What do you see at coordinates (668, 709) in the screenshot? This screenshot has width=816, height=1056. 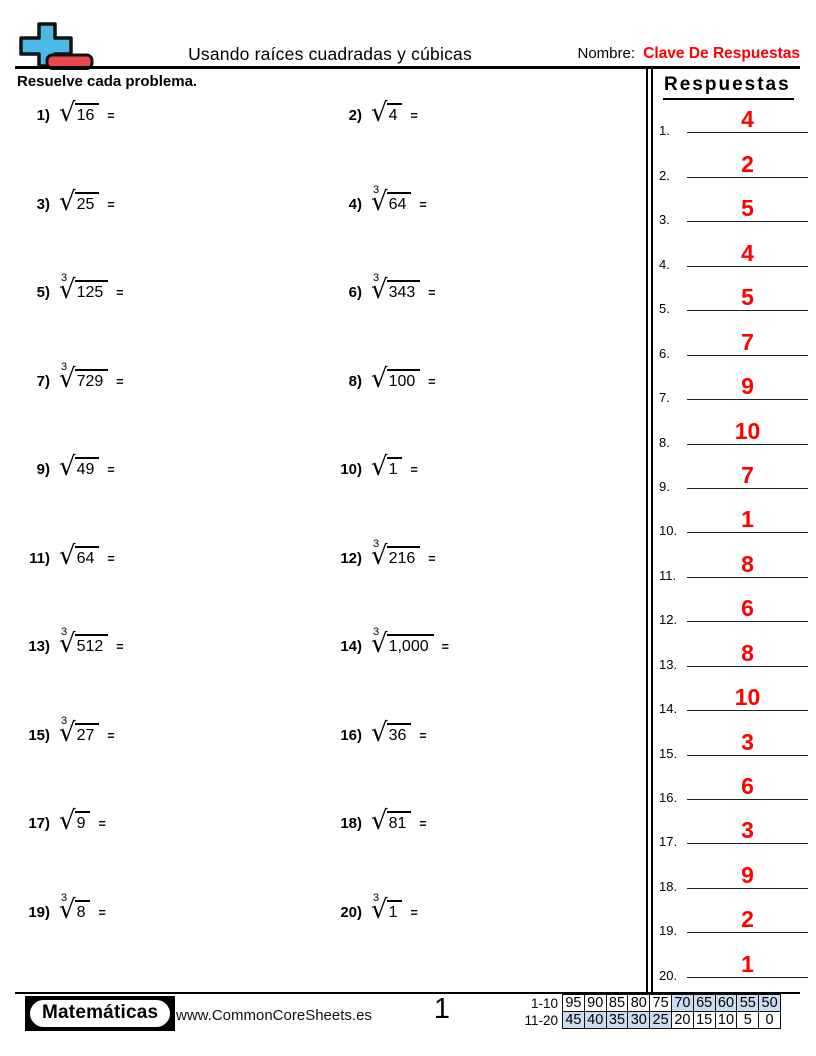 I see `answer-number: 14.` at bounding box center [668, 709].